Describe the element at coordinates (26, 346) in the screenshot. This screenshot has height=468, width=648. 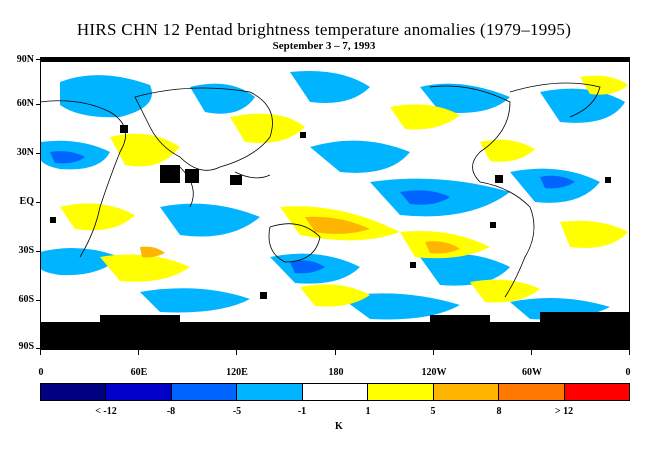
I see `lat-label-90s: 90S` at that location.